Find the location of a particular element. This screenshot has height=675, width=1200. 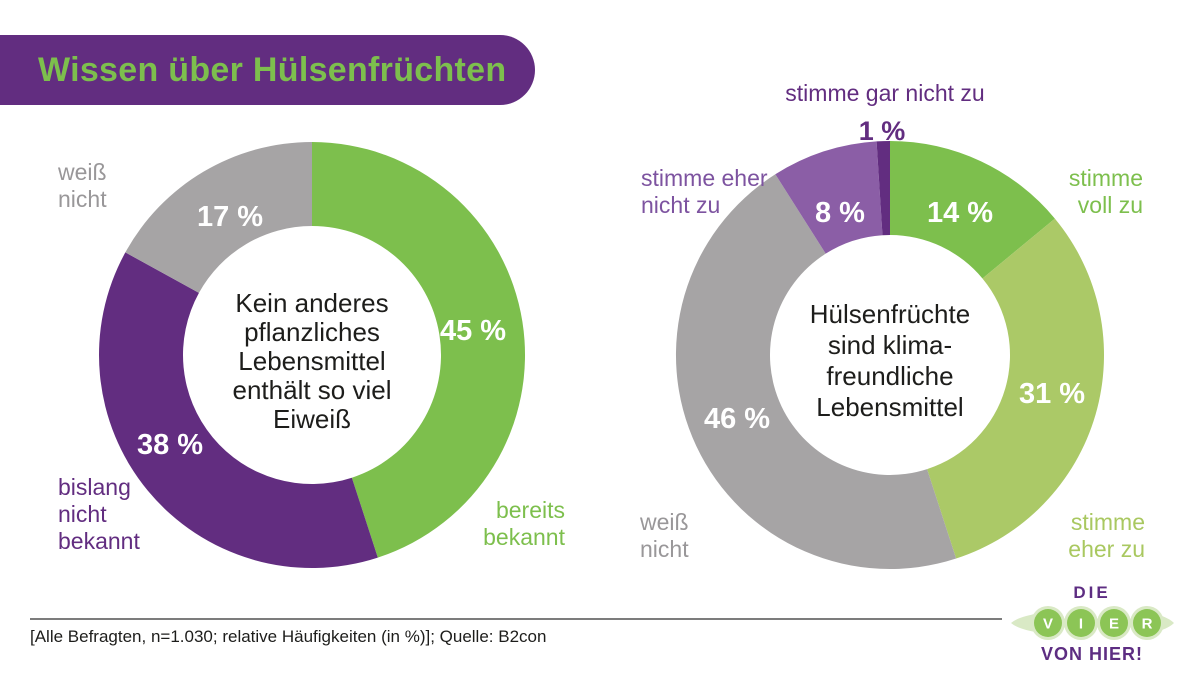

segment-label-stimme-eher-nicht-zu: stimme eher nicht zu is located at coordinates (704, 191).